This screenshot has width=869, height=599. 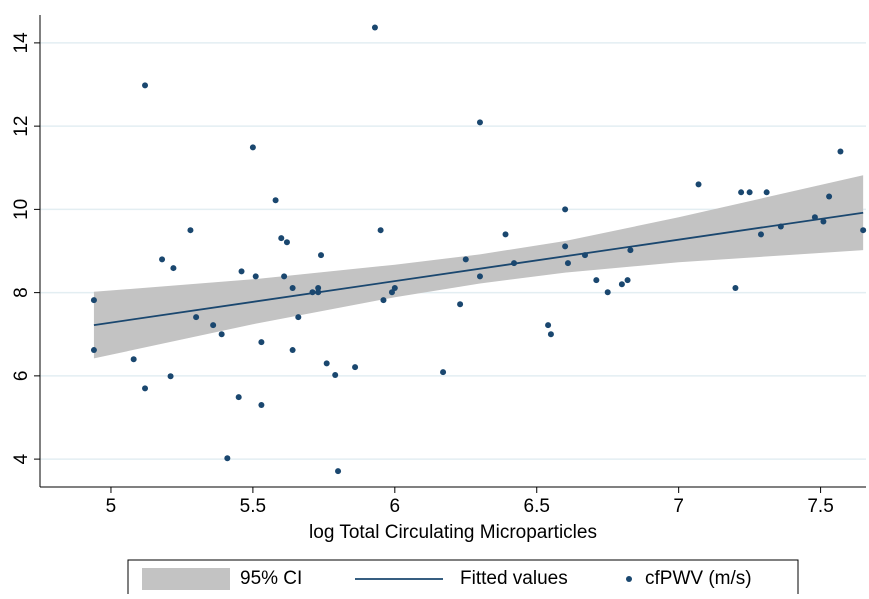 I want to click on legend-label: Fitted values, so click(x=514, y=578).